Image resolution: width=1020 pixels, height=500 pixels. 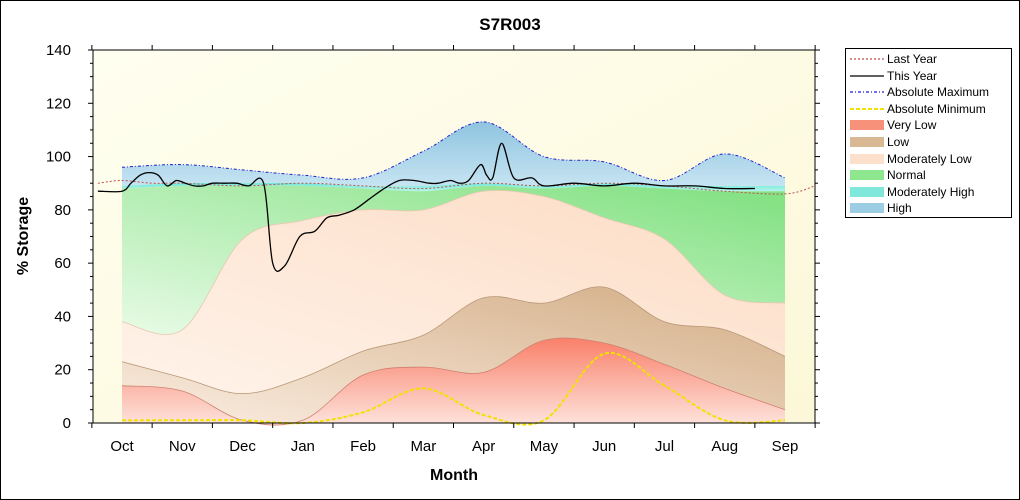 What do you see at coordinates (544, 446) in the screenshot?
I see `x-tick-label: May` at bounding box center [544, 446].